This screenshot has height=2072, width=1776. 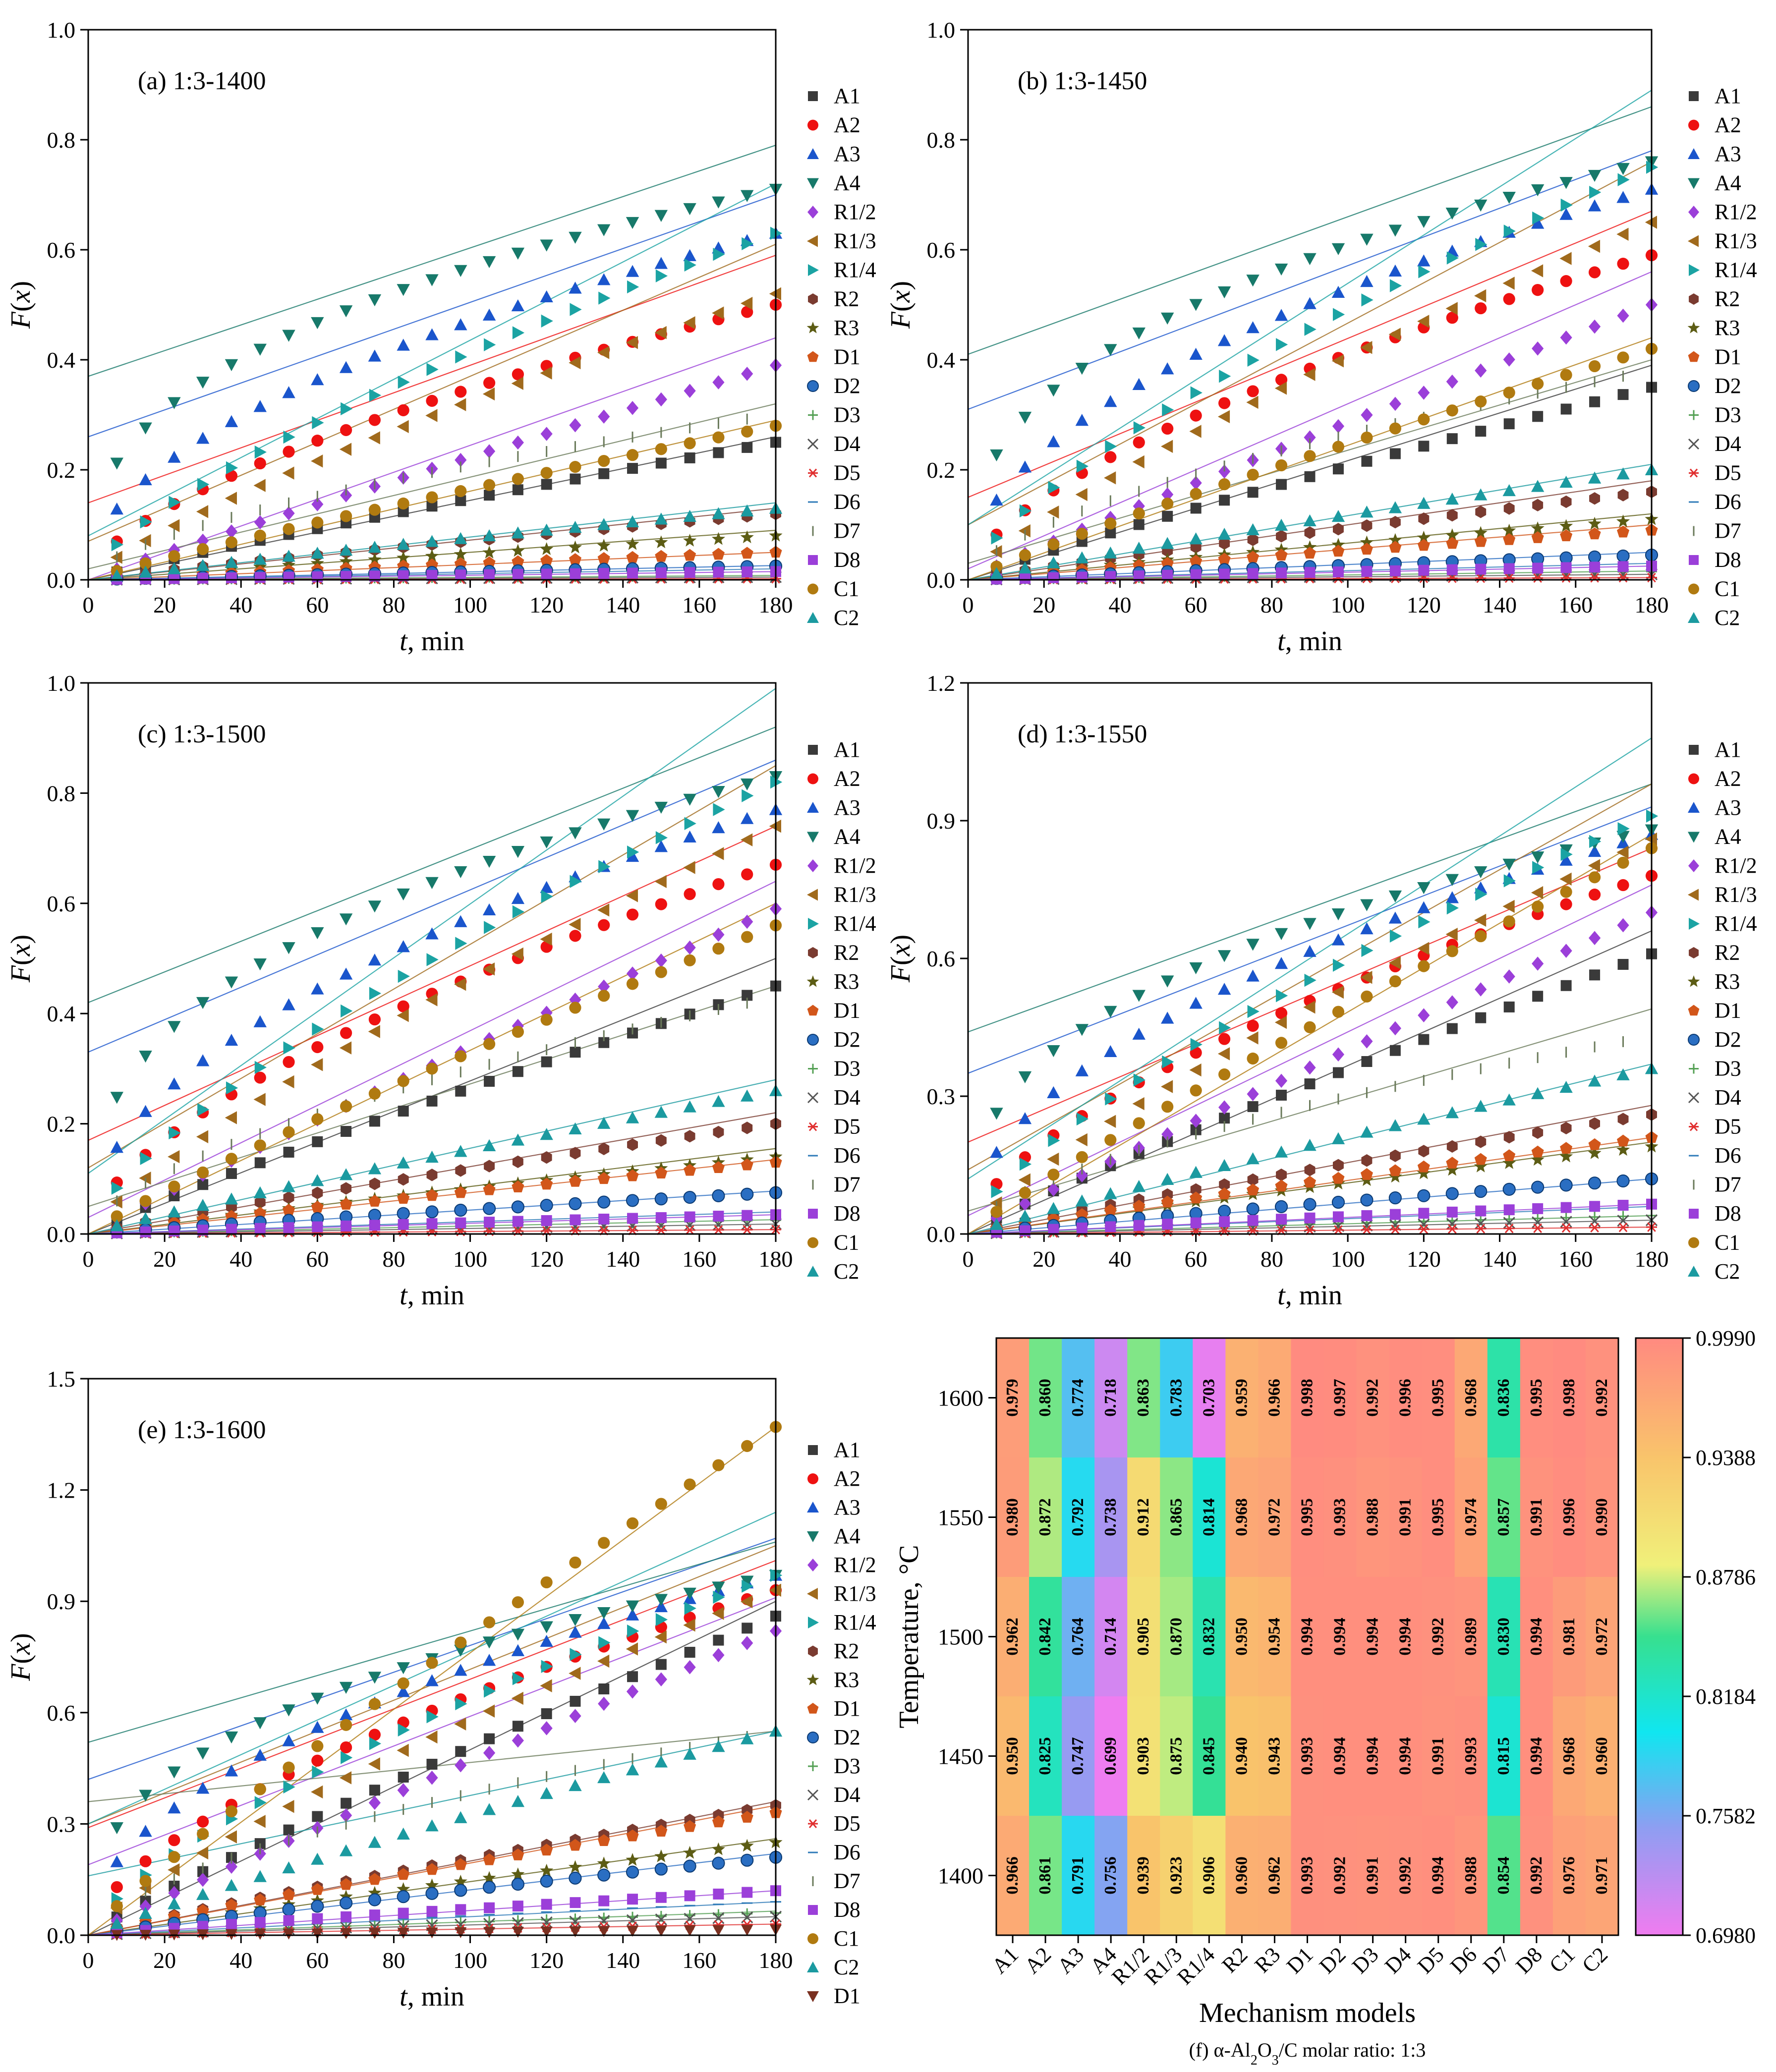 I want to click on data-points, so click(x=447, y=384).